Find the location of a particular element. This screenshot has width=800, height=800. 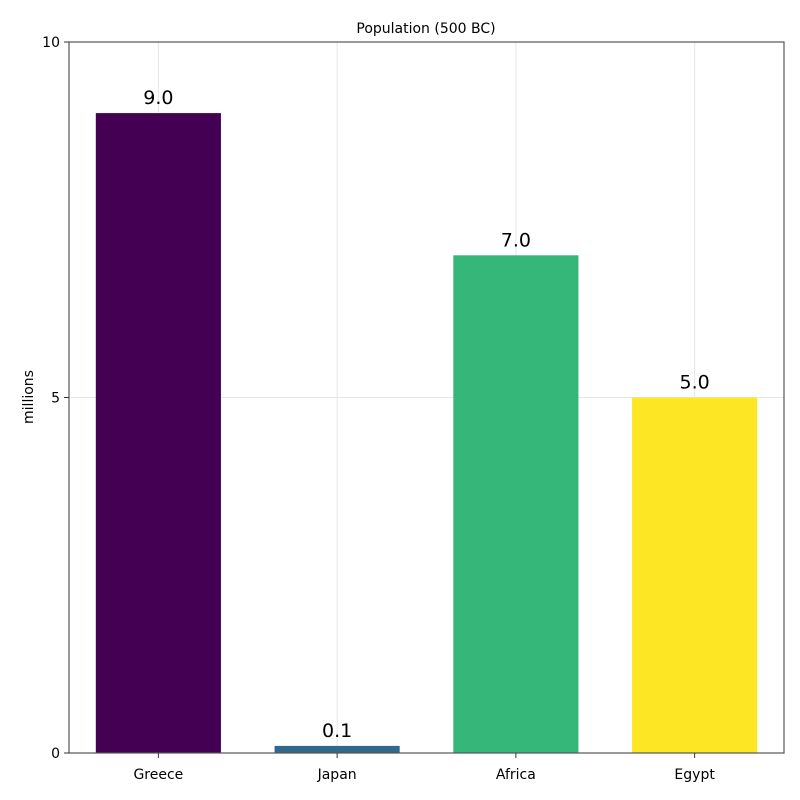

data-label-africa: 7.0 is located at coordinates (516, 240).